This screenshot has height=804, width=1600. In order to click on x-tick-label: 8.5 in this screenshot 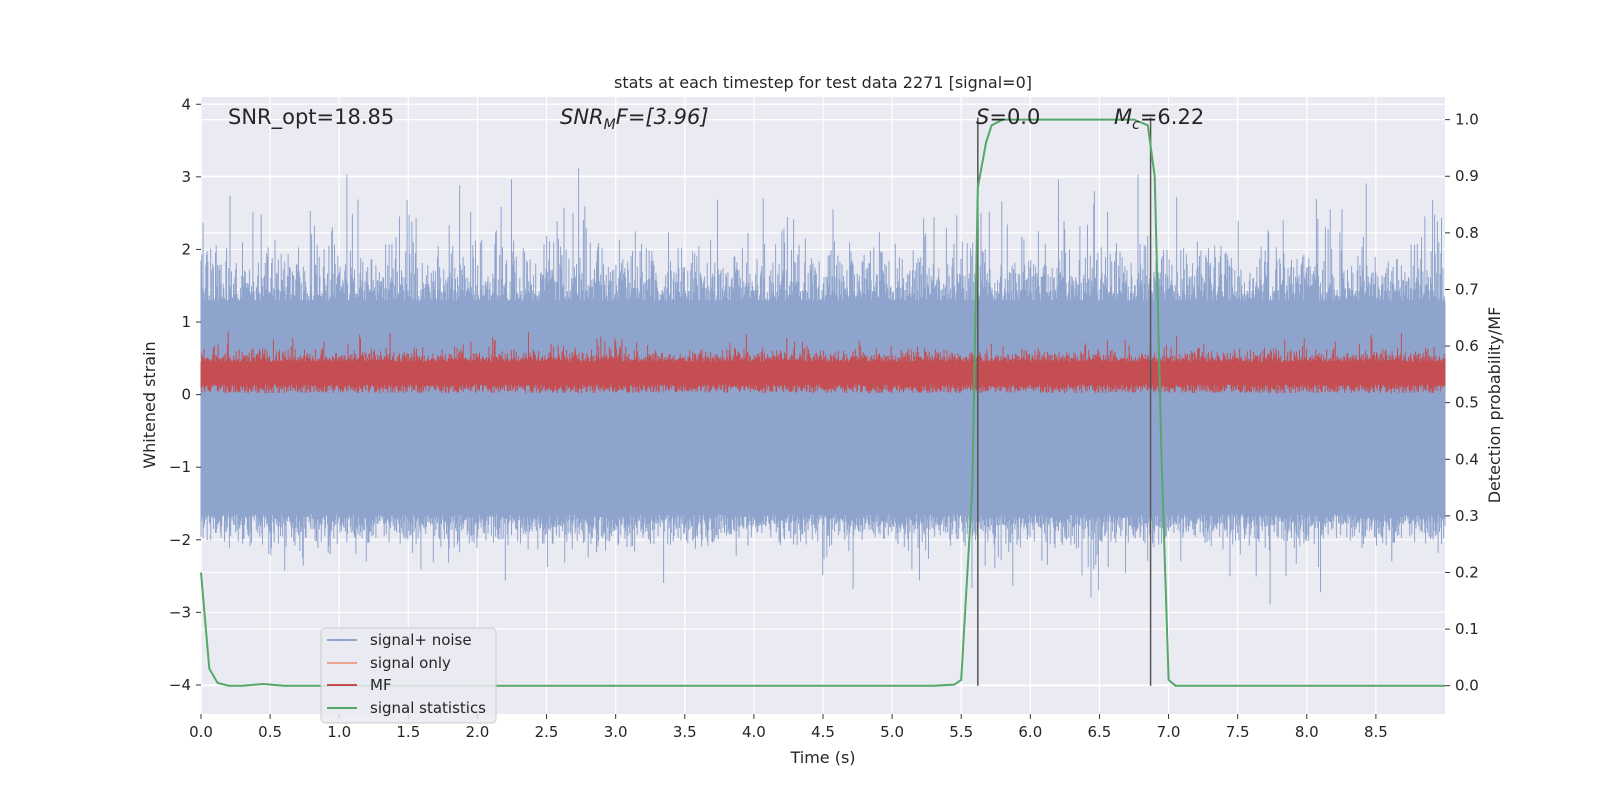, I will do `click(1376, 732)`.